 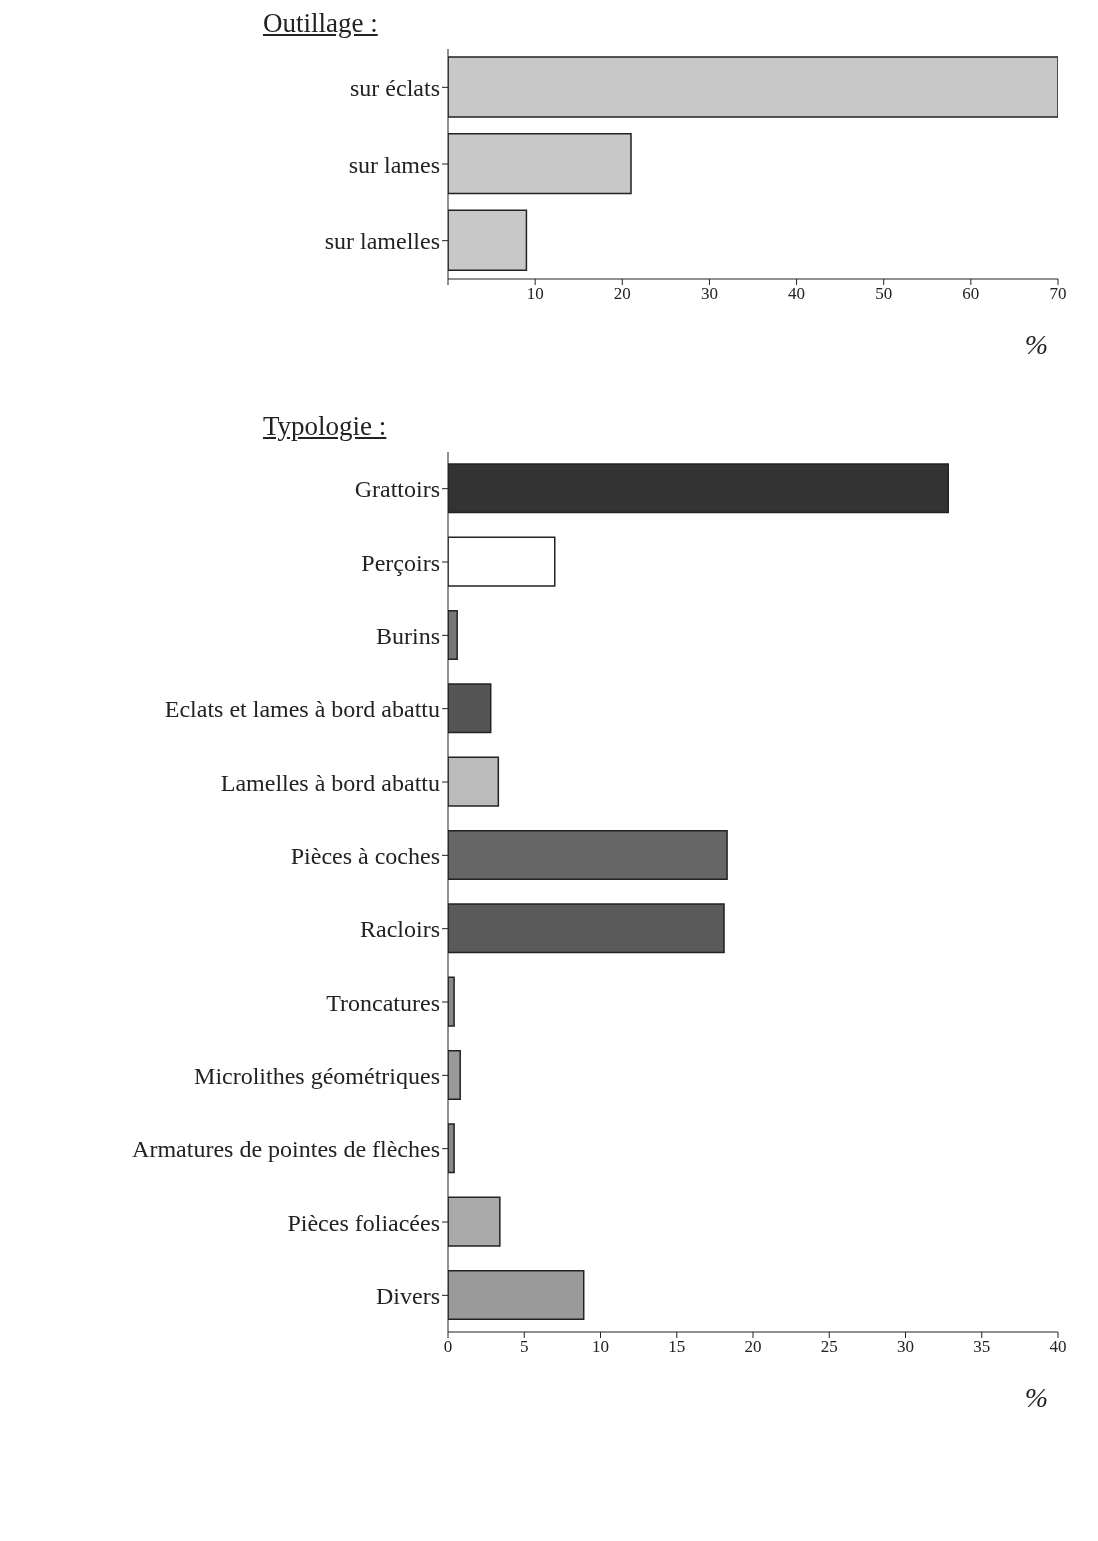 What do you see at coordinates (400, 562) in the screenshot?
I see `y-tick-label: Perçoirs` at bounding box center [400, 562].